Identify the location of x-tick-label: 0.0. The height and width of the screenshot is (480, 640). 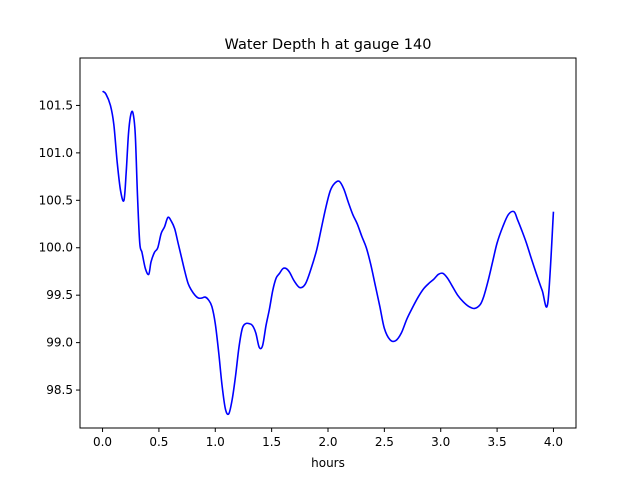
(102, 442).